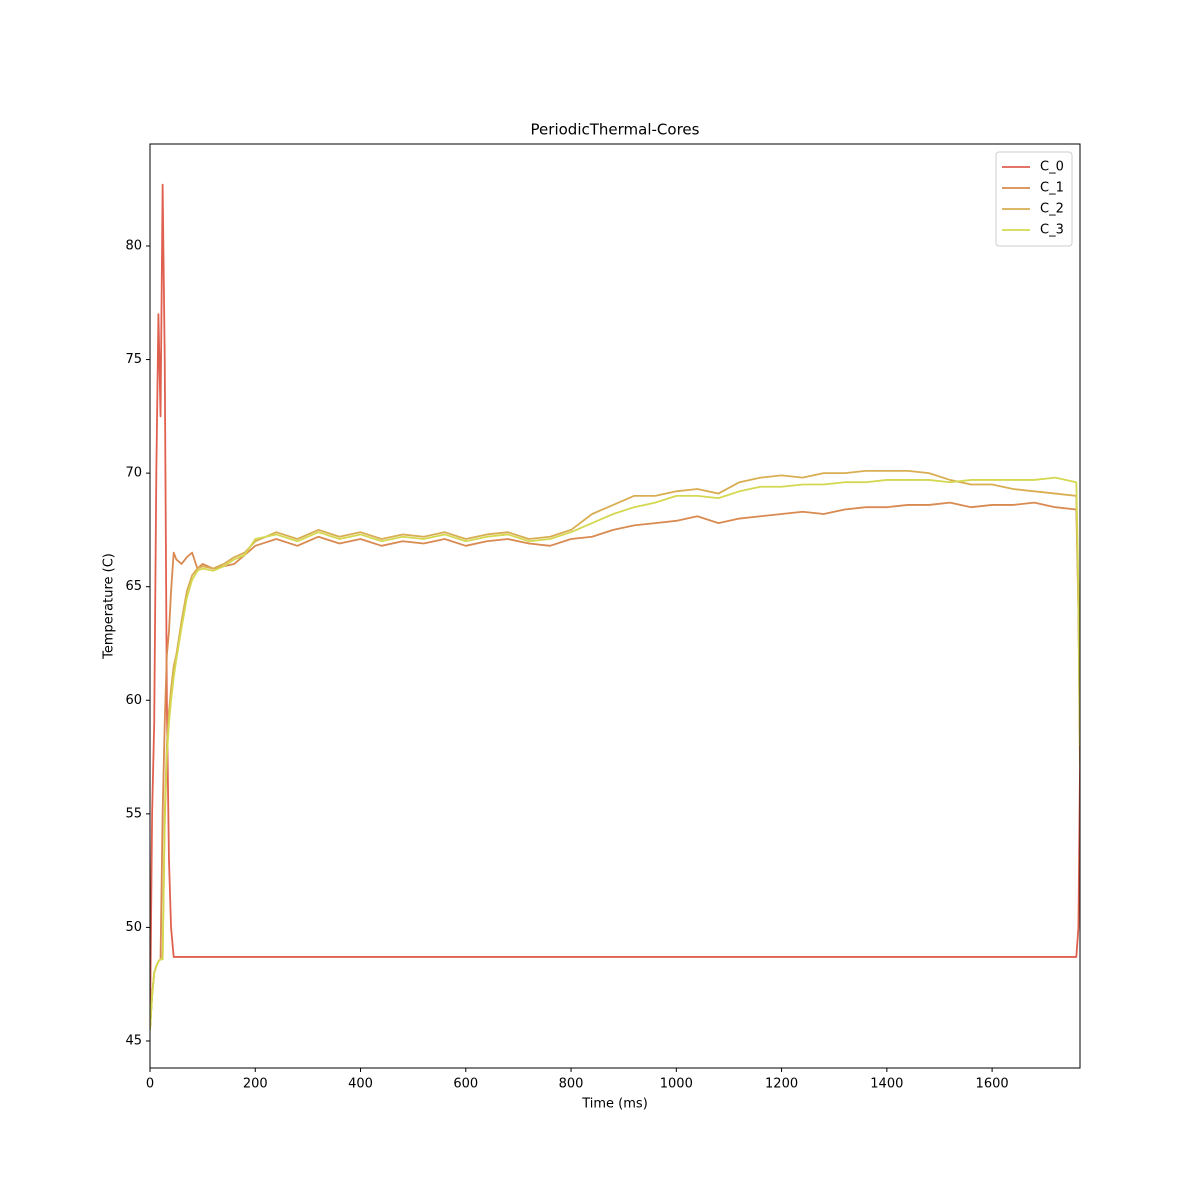  I want to click on x-tick-label: 200, so click(255, 1084).